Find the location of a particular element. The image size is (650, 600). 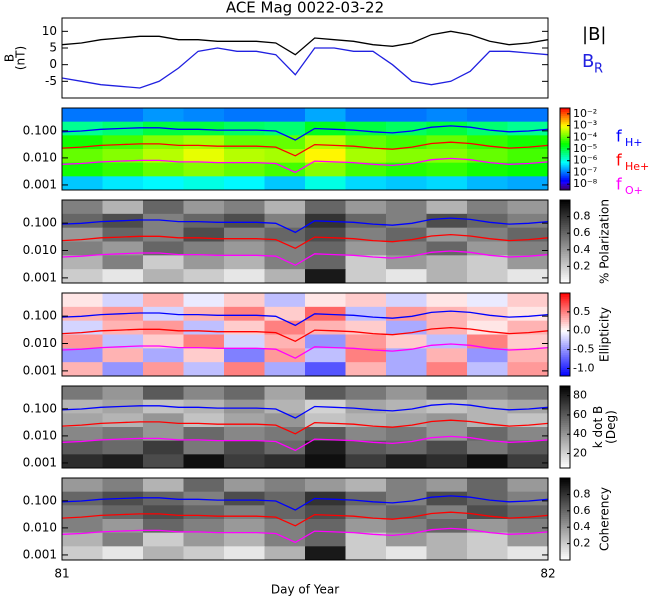

colorbar-tick-label: 0.2 is located at coordinates (582, 543).